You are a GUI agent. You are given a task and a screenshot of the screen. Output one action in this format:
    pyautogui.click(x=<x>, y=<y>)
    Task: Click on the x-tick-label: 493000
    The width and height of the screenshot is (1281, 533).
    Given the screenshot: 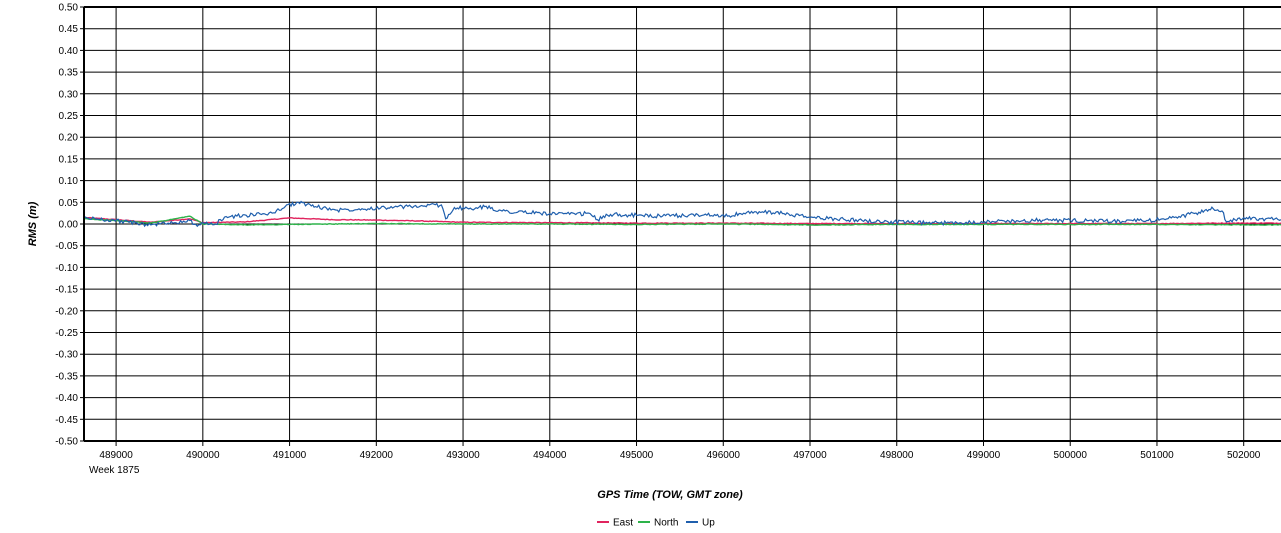 What is the action you would take?
    pyautogui.click(x=463, y=455)
    